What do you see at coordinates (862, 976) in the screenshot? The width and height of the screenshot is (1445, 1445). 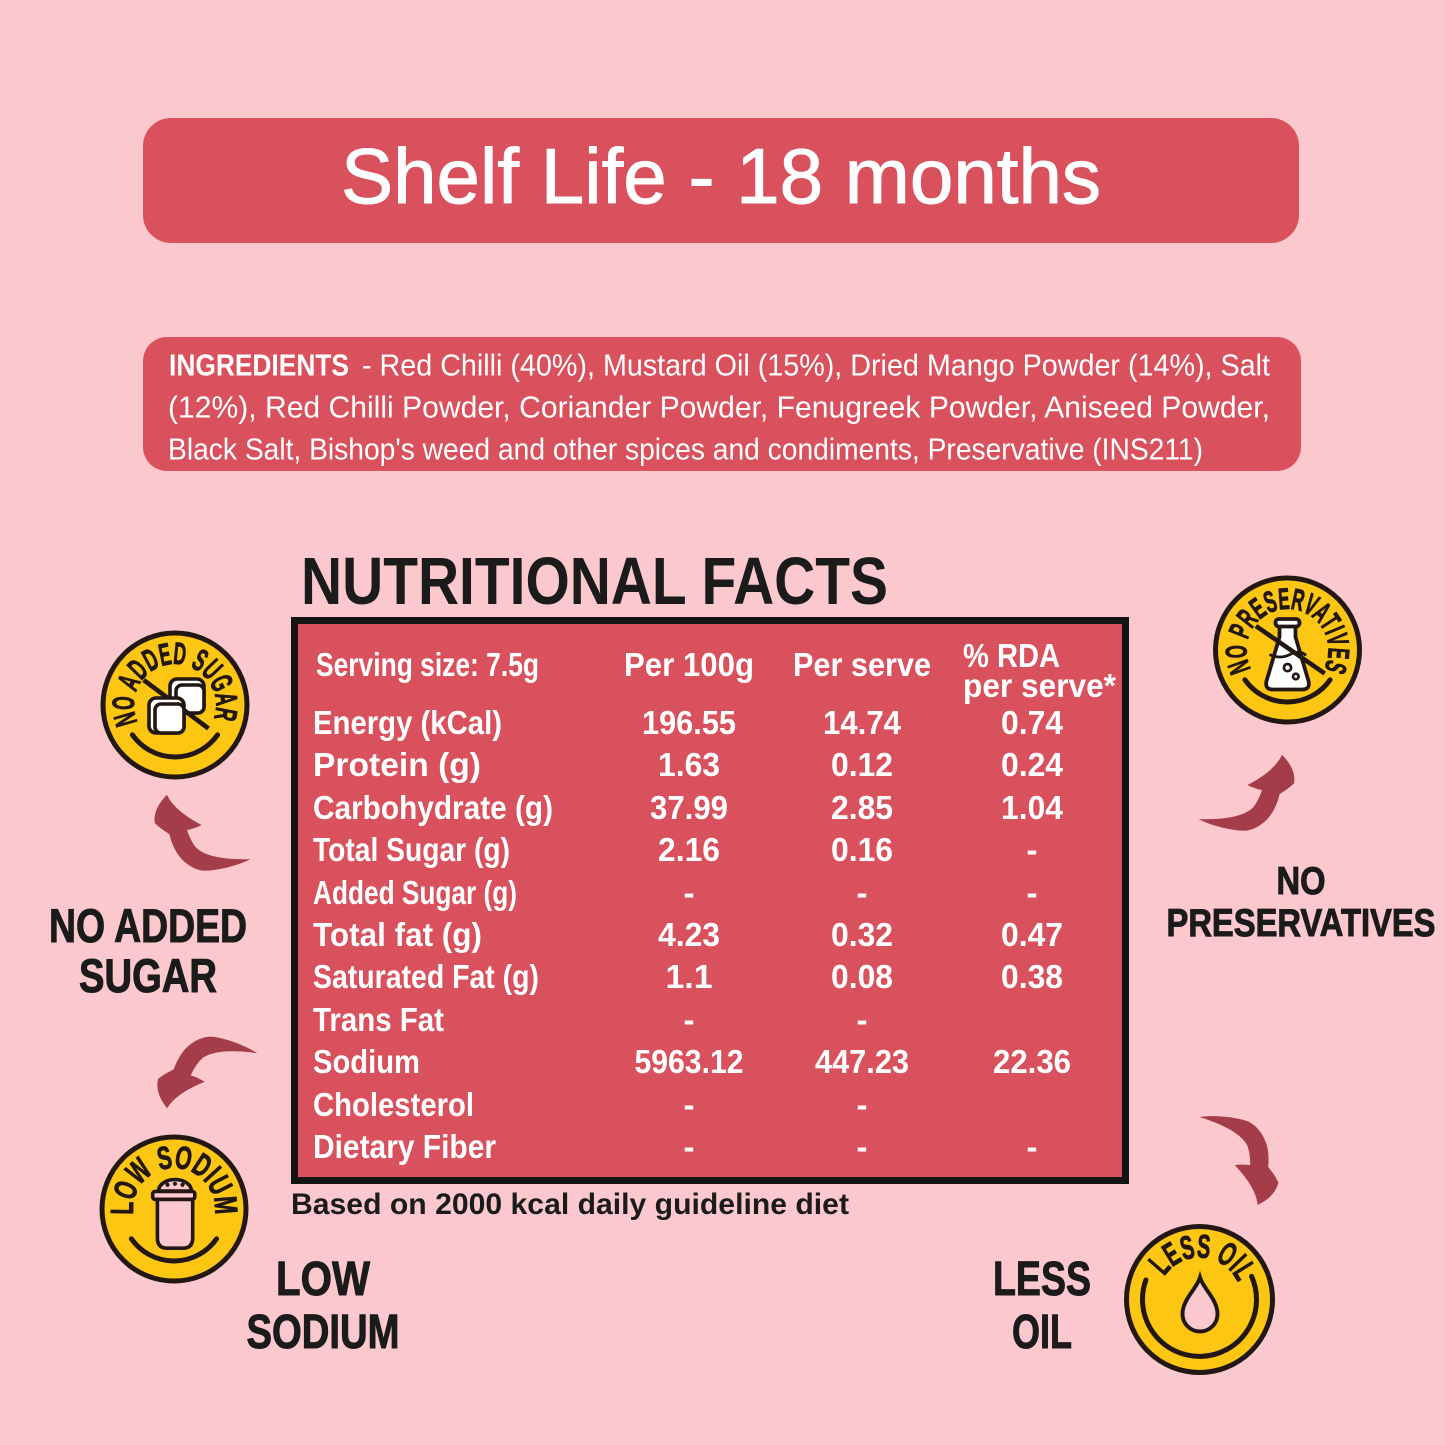 I see `svg-text: 0.08` at bounding box center [862, 976].